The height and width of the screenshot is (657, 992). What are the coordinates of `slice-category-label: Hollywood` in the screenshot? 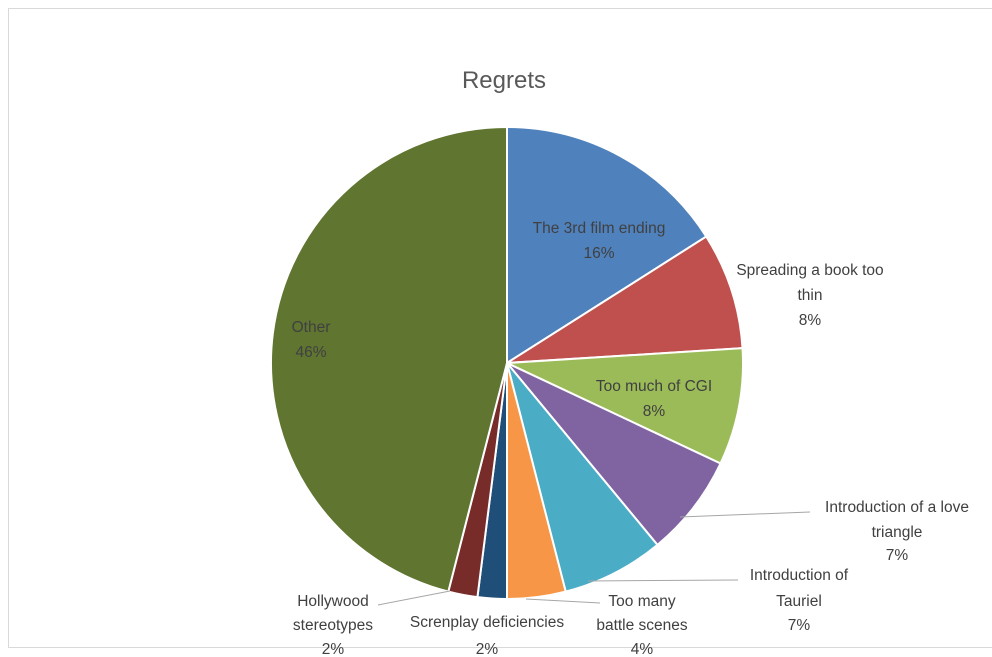 It's located at (333, 601).